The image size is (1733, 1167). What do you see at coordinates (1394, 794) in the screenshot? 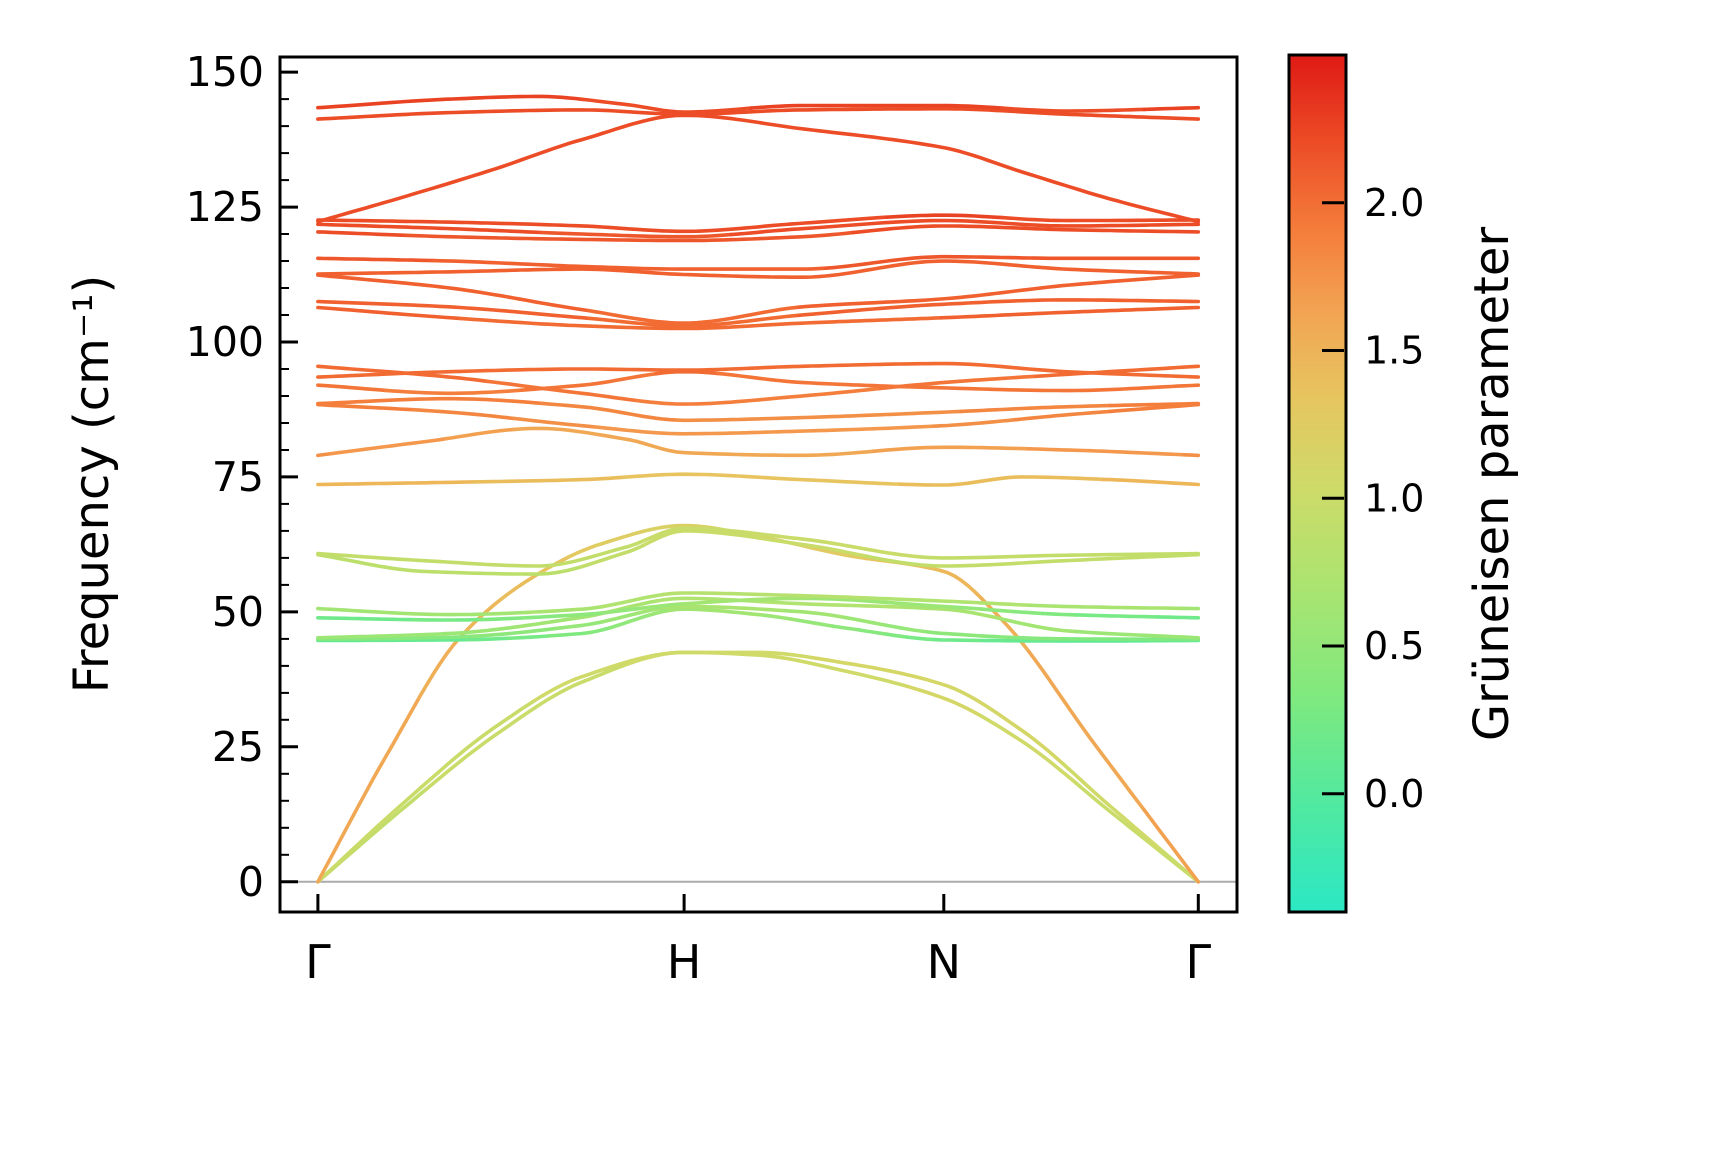
I see `colorbar-tick-label: 0.0` at bounding box center [1394, 794].